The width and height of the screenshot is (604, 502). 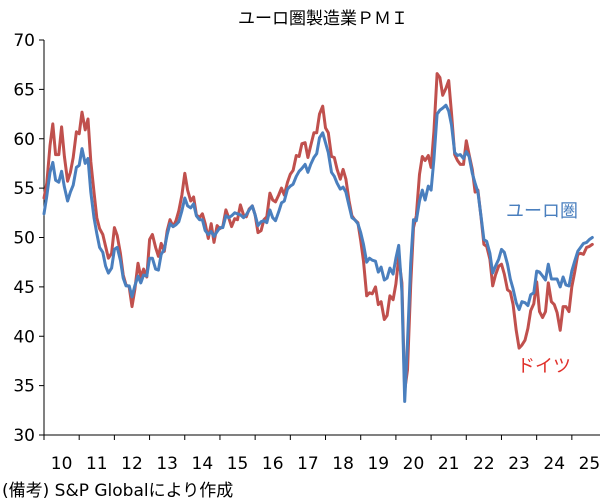 What do you see at coordinates (343, 464) in the screenshot?
I see `x-tick-label: 18` at bounding box center [343, 464].